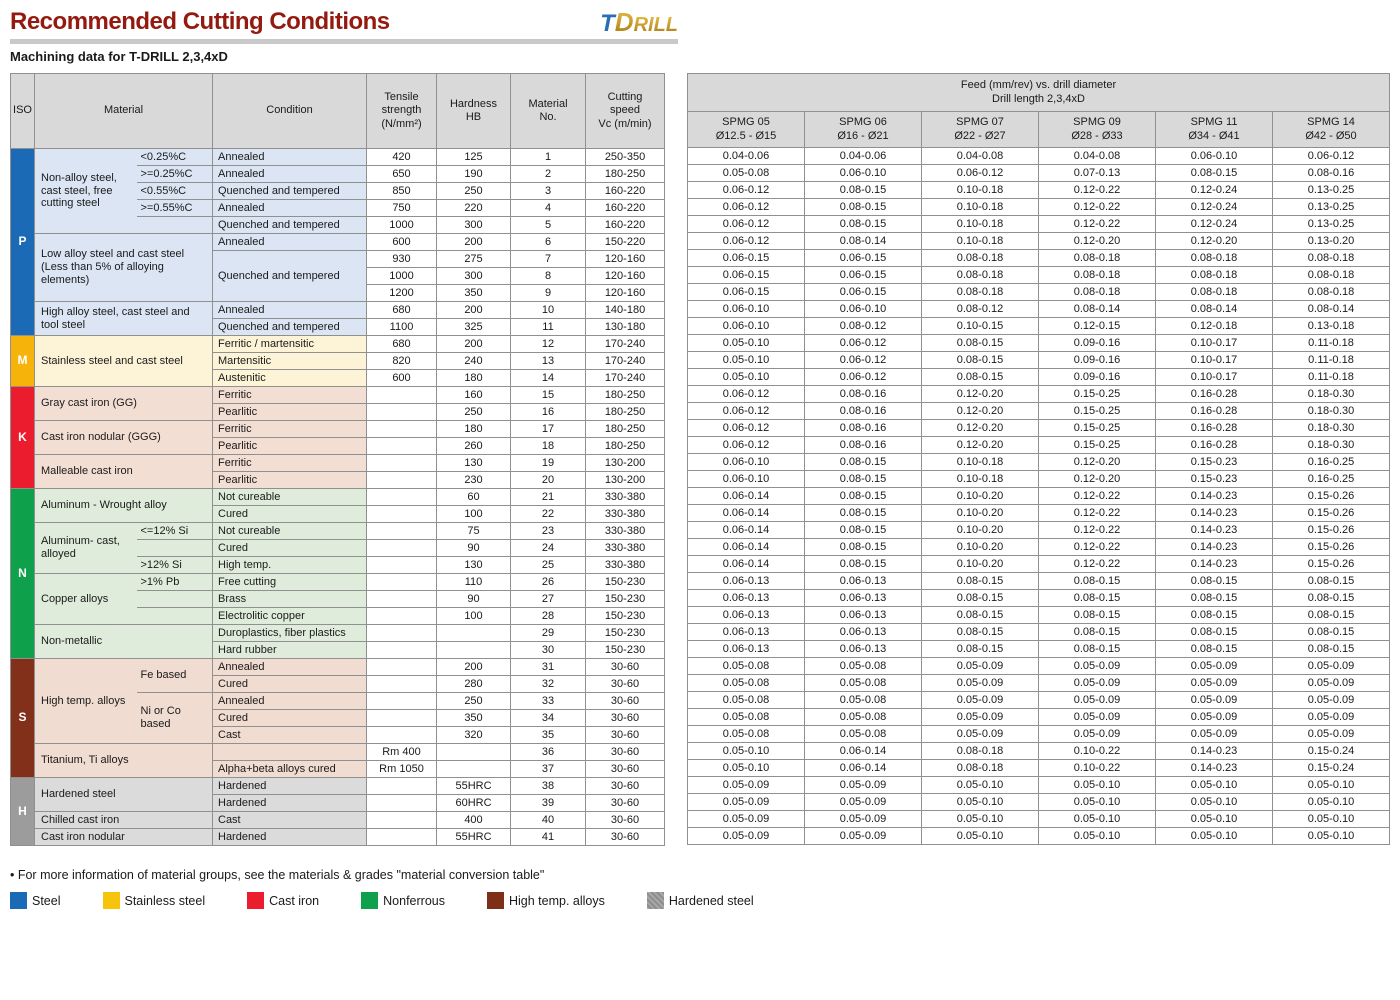 This screenshot has width=1400, height=1000. What do you see at coordinates (338, 837) in the screenshot?
I see `material-row: Cast iron nodular Hardened 55HRC 41 30-60` at bounding box center [338, 837].